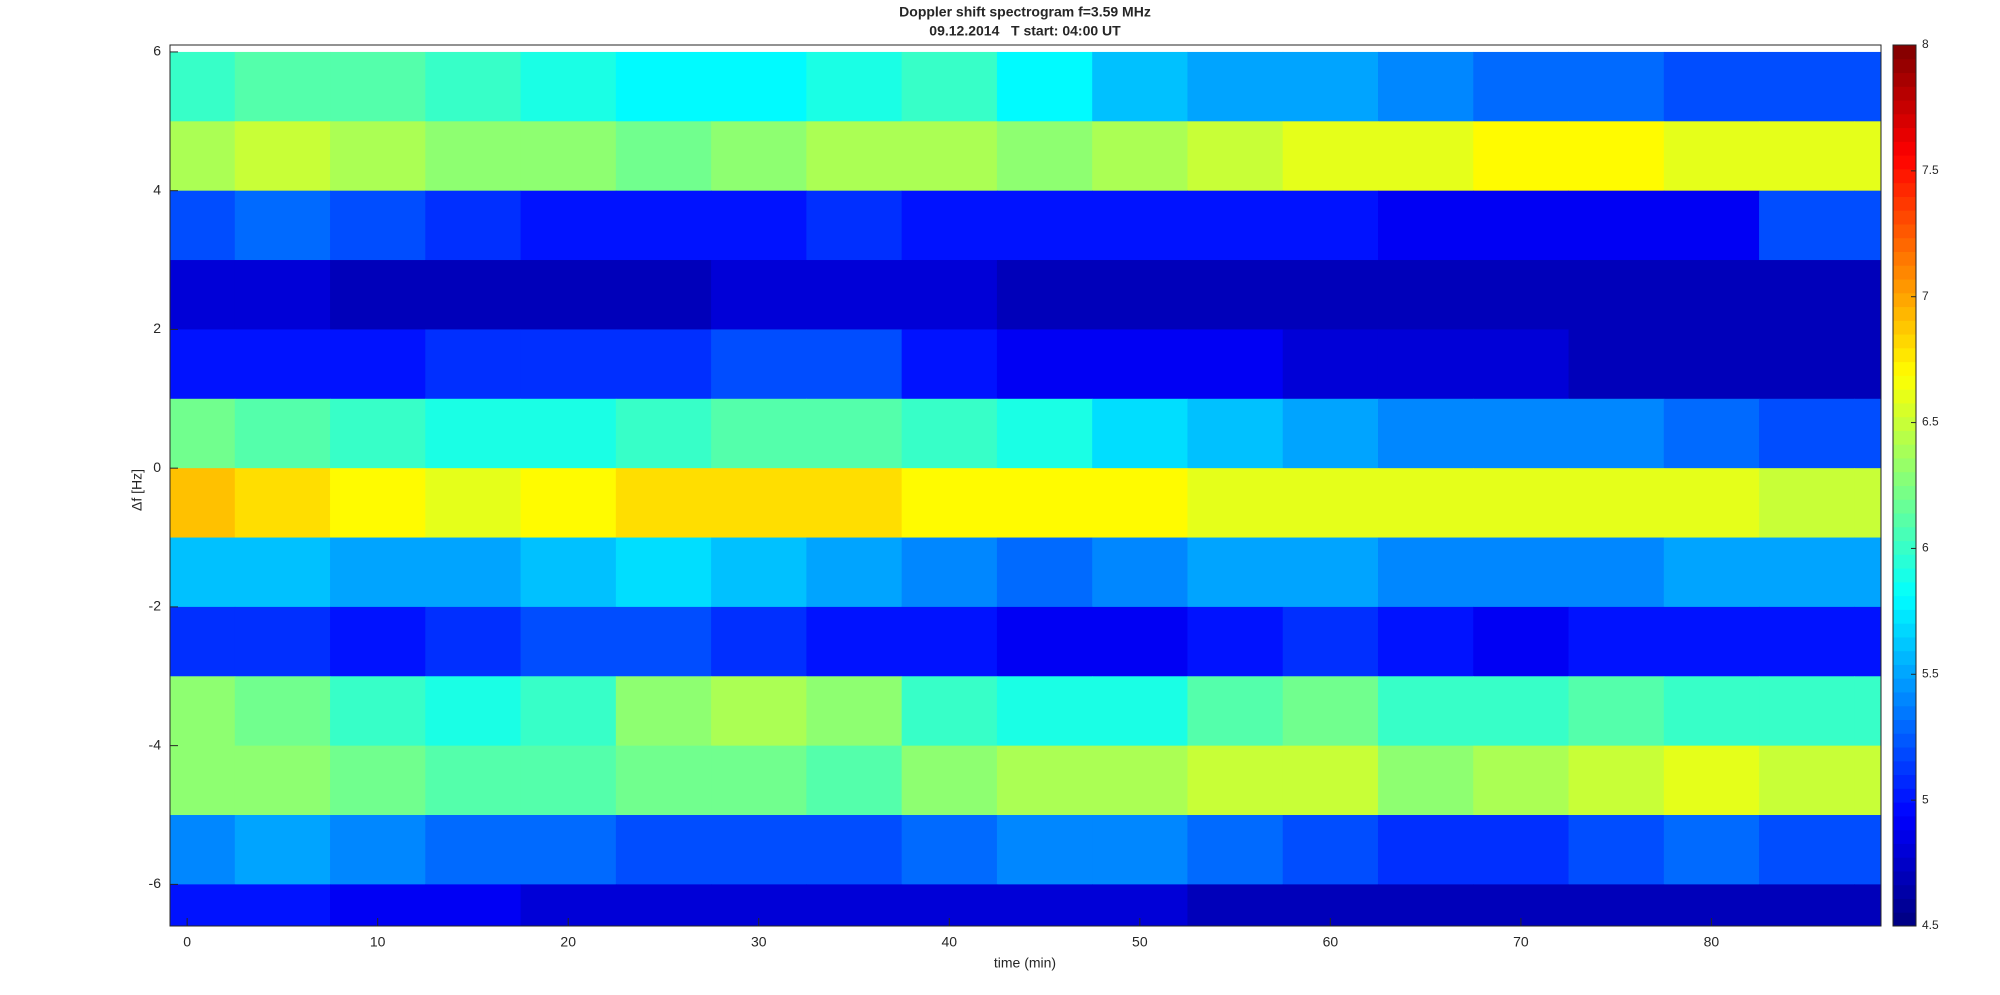 The image size is (2000, 995). Describe the element at coordinates (1930, 170) in the screenshot. I see `colorbar-tick-label: 7.5` at that location.